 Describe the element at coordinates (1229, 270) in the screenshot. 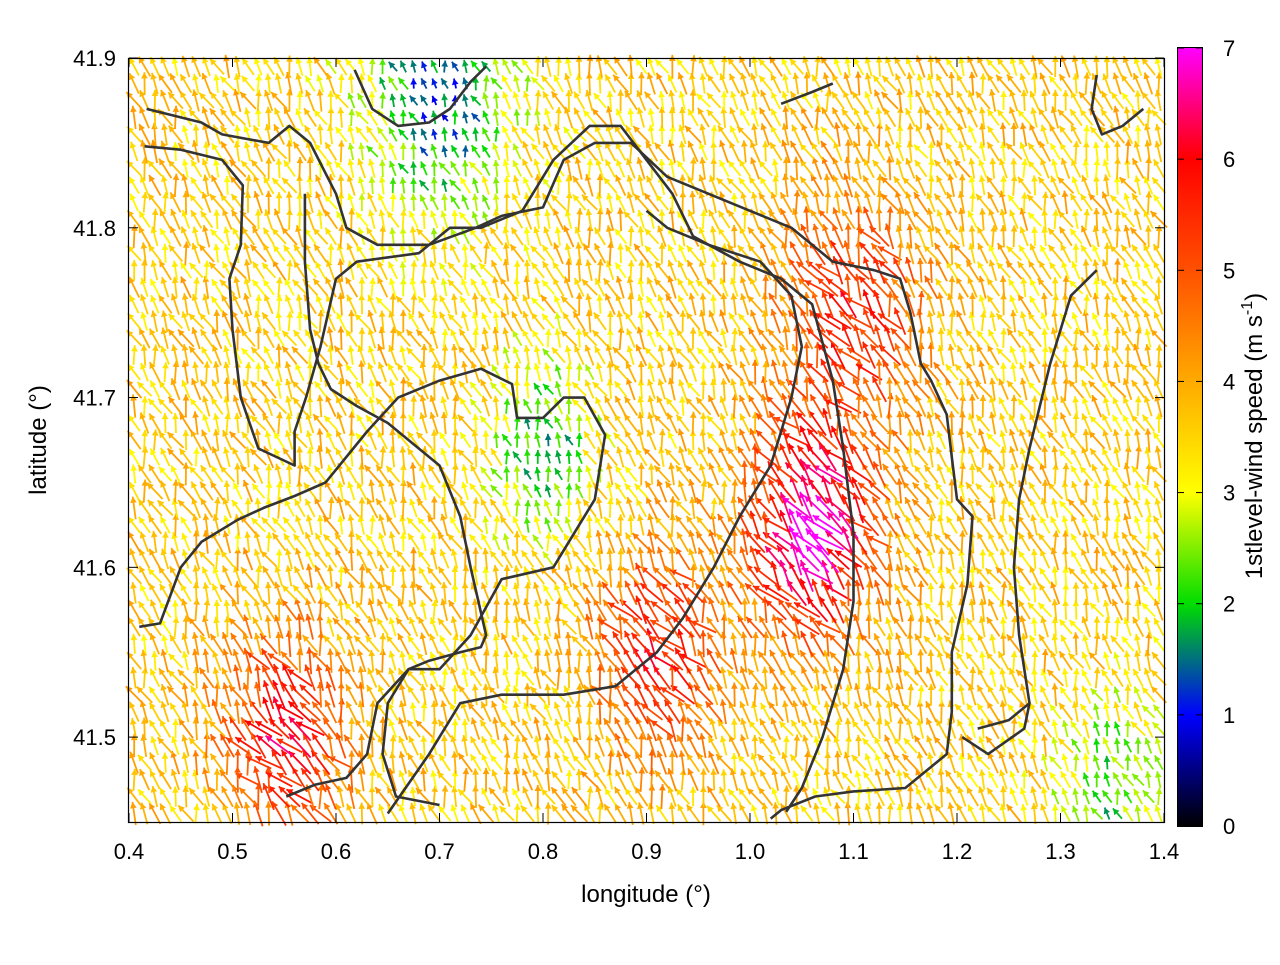

I see `colorbar-tick-label: 5` at that location.